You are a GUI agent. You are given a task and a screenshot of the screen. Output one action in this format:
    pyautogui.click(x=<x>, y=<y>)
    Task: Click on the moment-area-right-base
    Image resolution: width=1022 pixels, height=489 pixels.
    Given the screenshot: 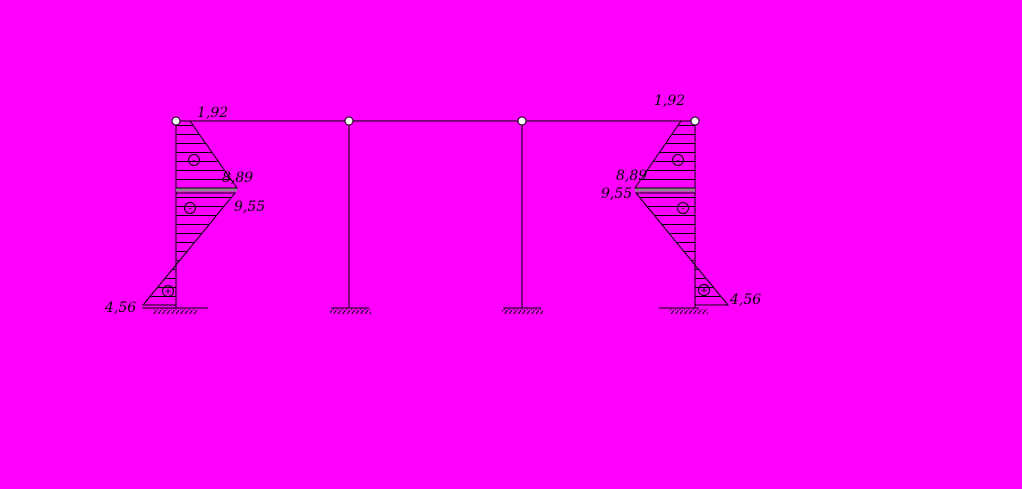 What is the action you would take?
    pyautogui.click(x=712, y=284)
    